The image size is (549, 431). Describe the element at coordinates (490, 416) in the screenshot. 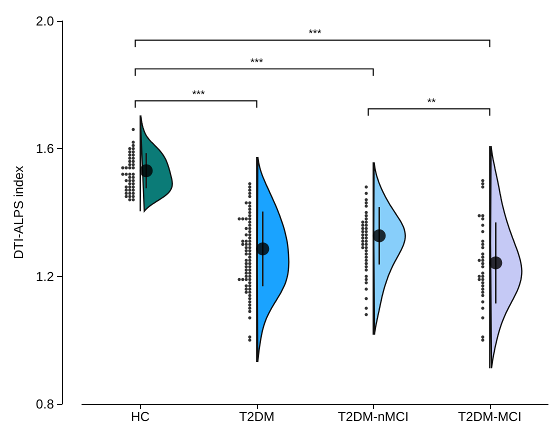

I see `x-tick-label: T2DM-MCI` at that location.